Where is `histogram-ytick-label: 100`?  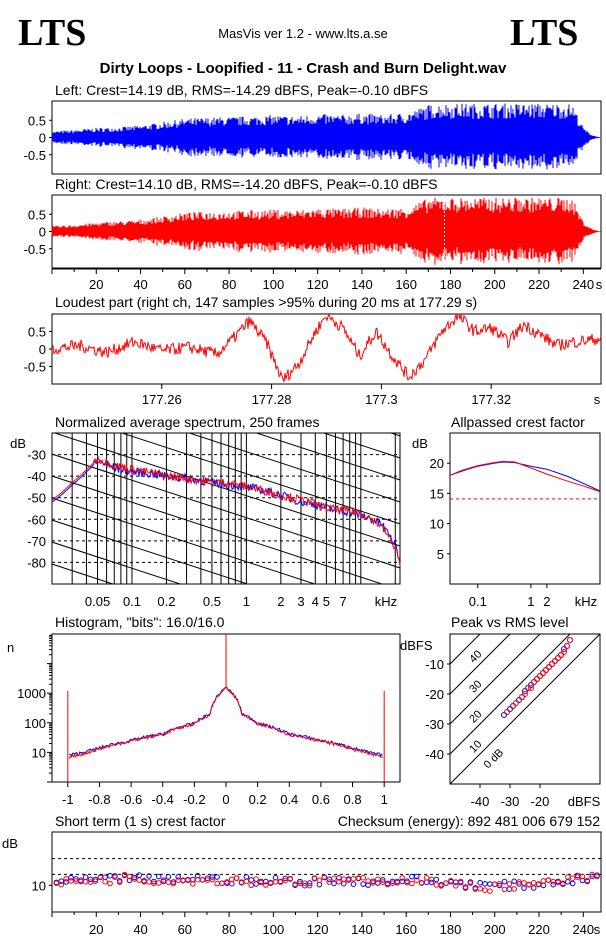
histogram-ytick-label: 100 is located at coordinates (35, 723).